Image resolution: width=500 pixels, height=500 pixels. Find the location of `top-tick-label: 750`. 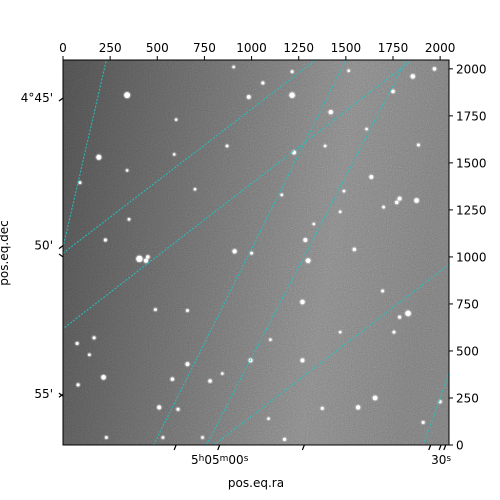

top-tick-label: 750 is located at coordinates (204, 48).